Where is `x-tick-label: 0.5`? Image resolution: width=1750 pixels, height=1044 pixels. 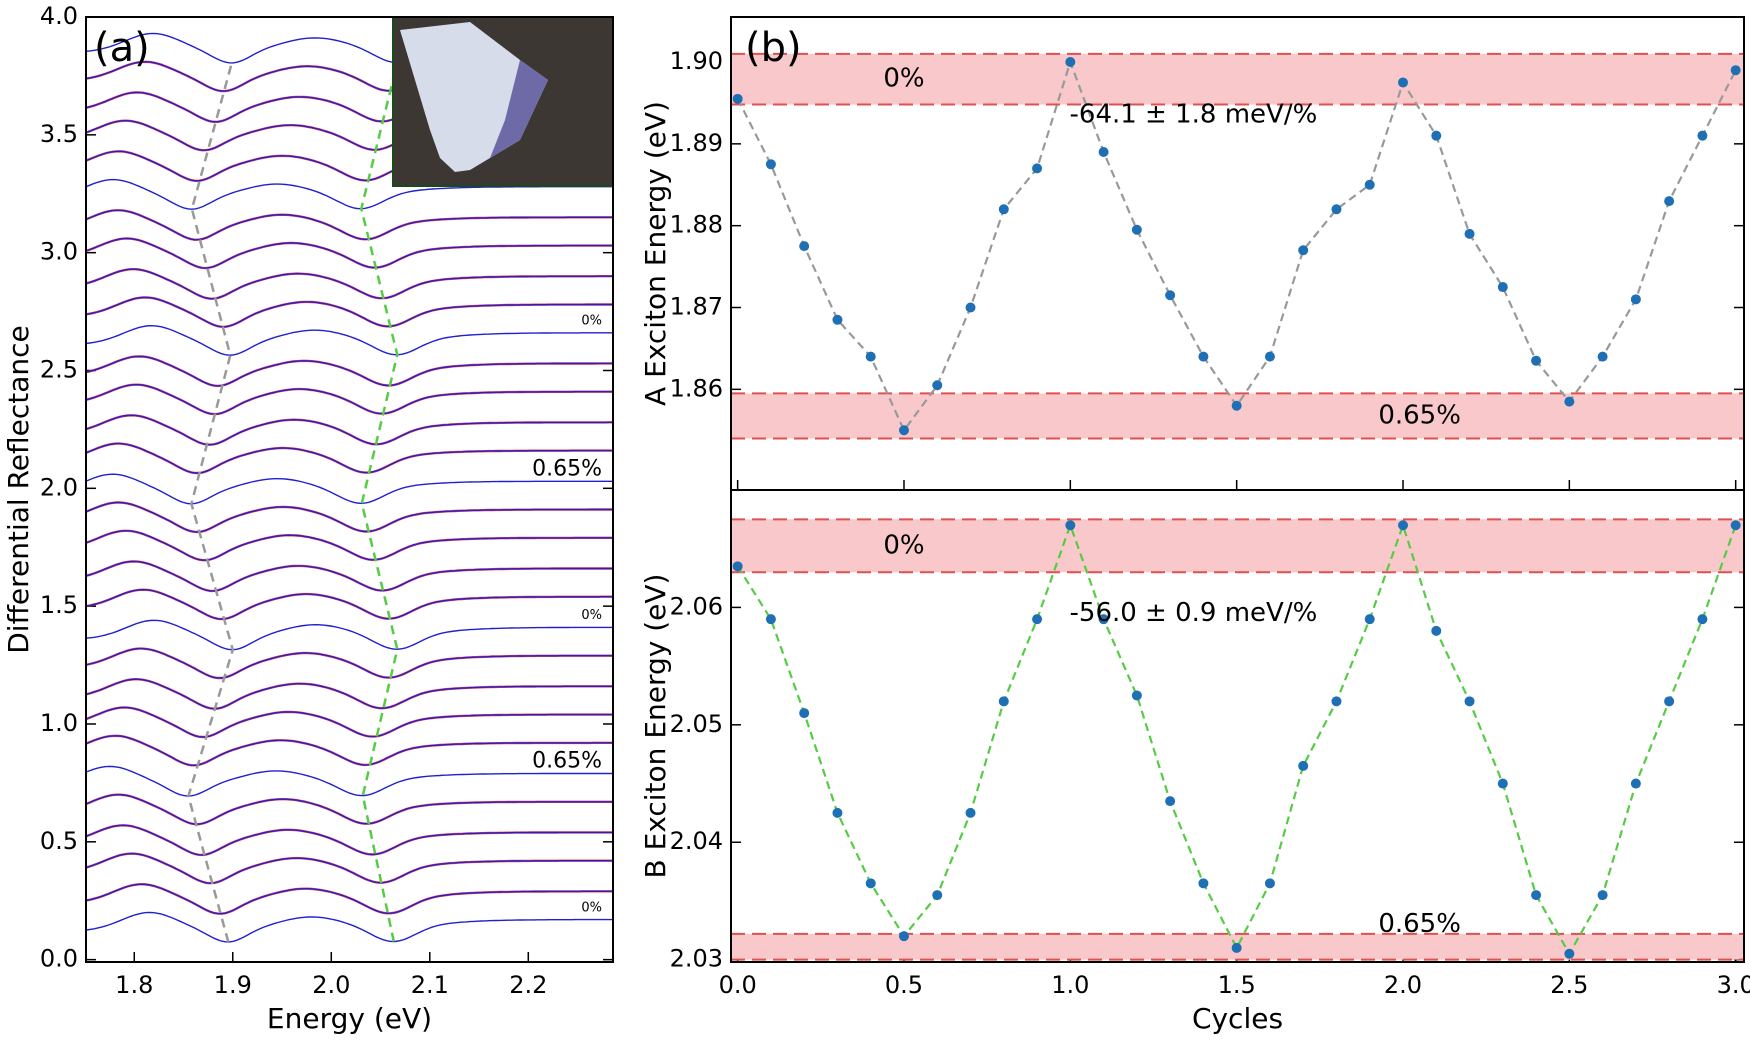 x-tick-label: 0.5 is located at coordinates (904, 985).